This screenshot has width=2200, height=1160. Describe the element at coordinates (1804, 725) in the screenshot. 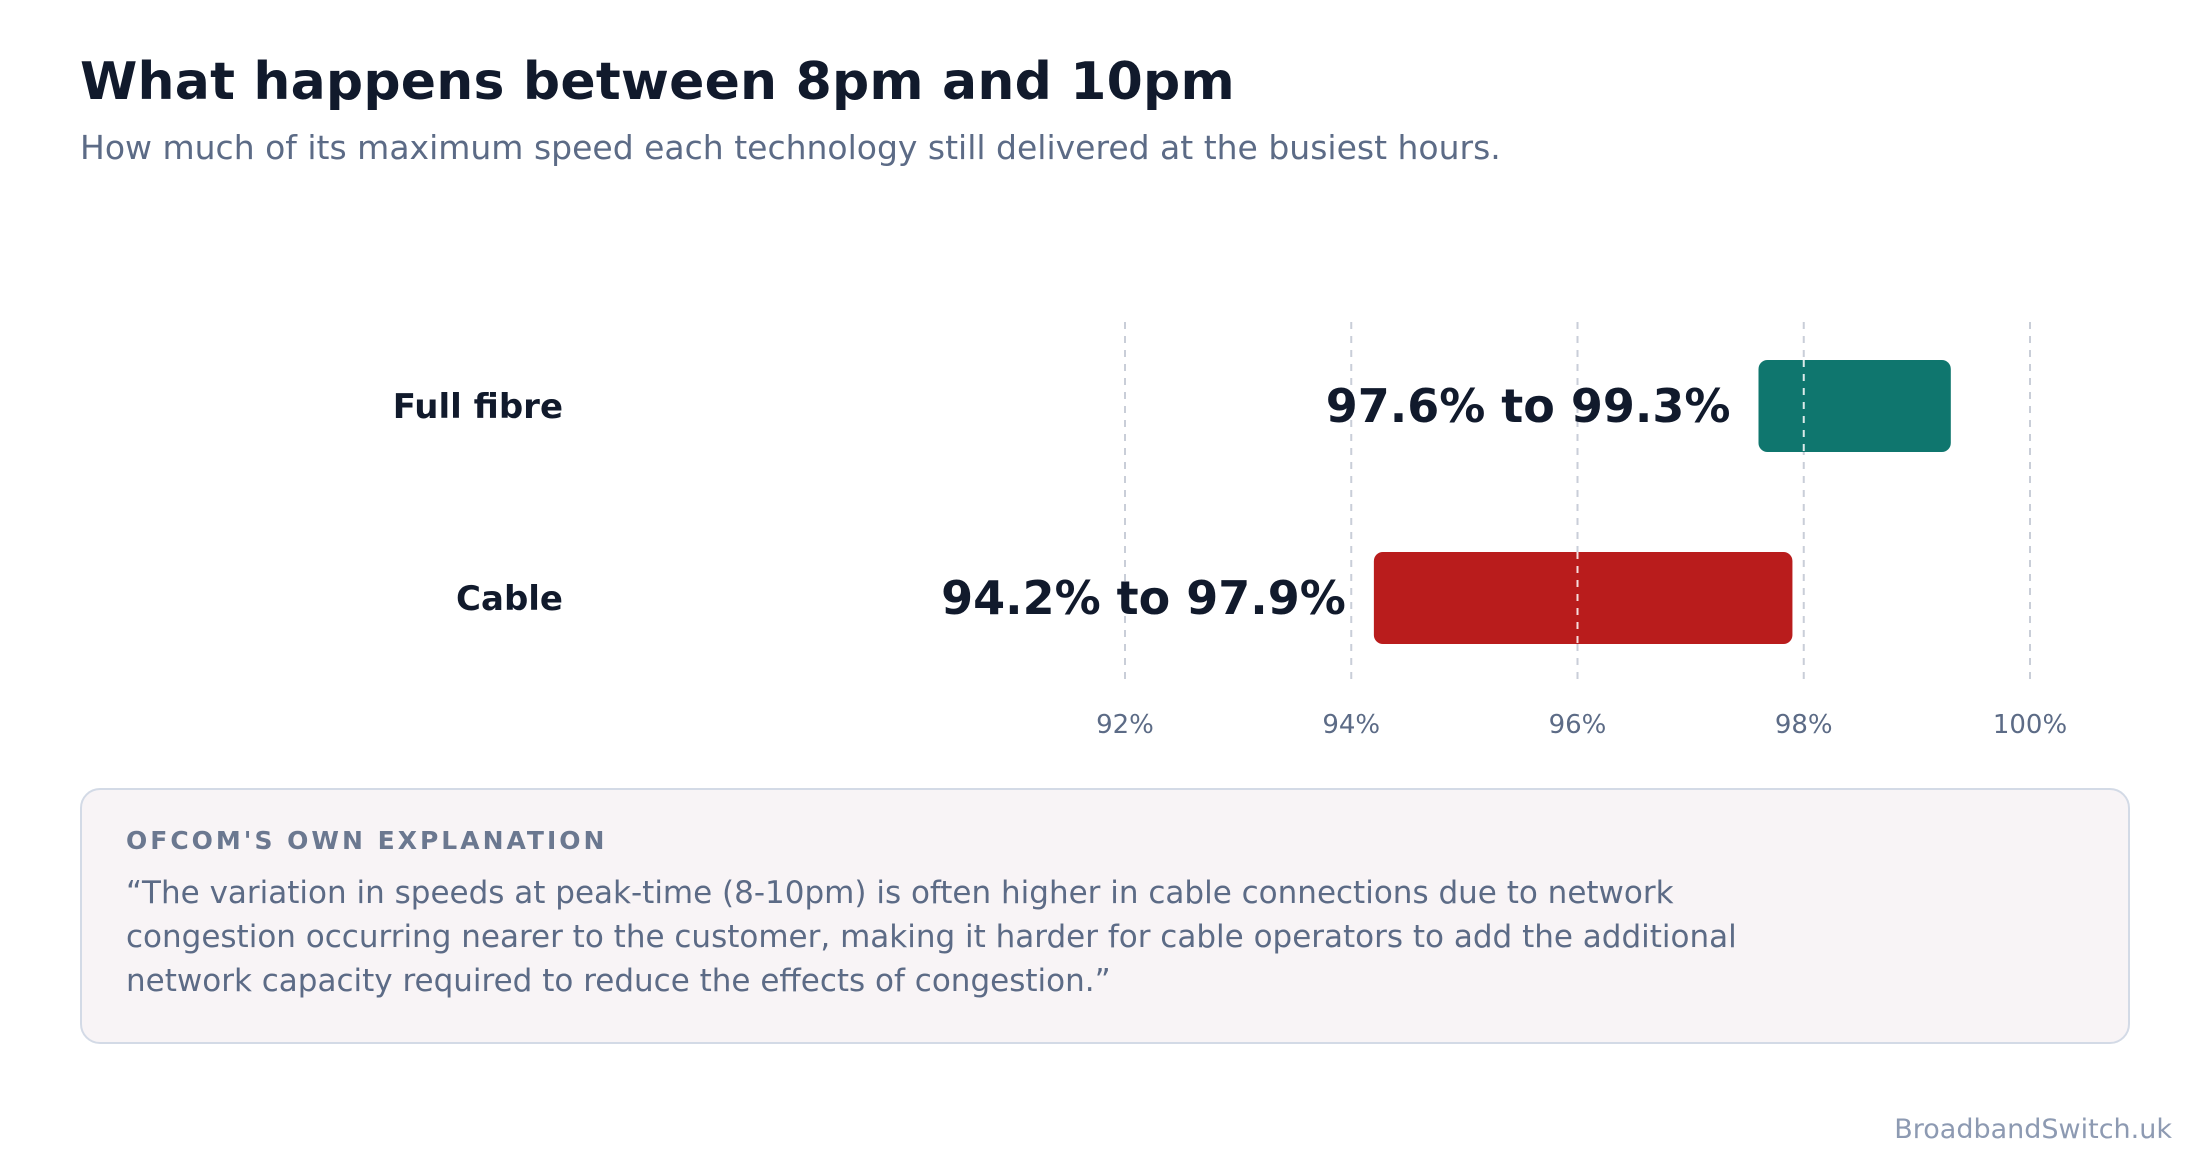

I see `x-tick-label: 98%` at that location.